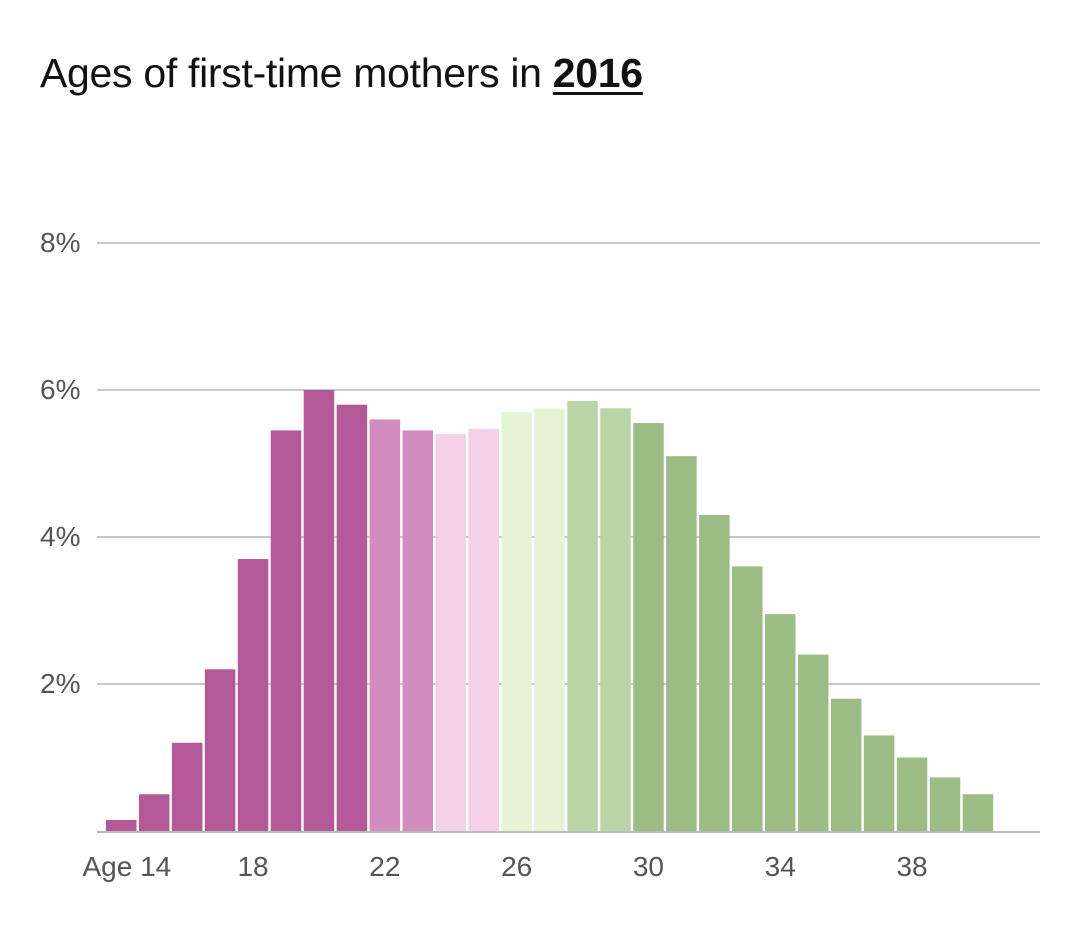  I want to click on x-tick-label: 38, so click(911, 866).